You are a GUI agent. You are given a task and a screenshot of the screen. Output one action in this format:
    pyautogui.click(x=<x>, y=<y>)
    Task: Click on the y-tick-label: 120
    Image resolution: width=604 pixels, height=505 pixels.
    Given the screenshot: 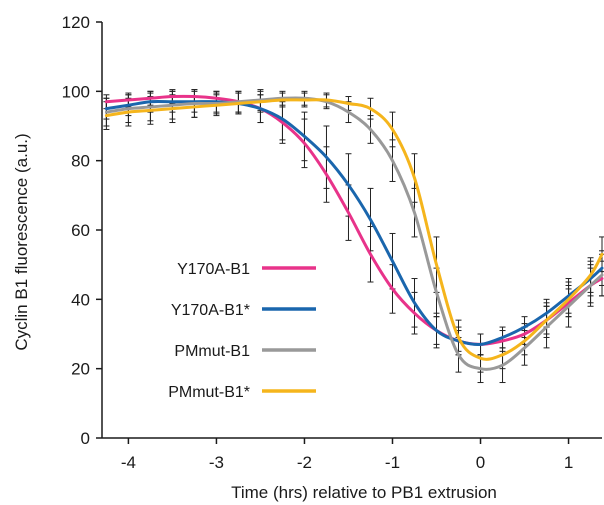 What is the action you would take?
    pyautogui.click(x=76, y=22)
    